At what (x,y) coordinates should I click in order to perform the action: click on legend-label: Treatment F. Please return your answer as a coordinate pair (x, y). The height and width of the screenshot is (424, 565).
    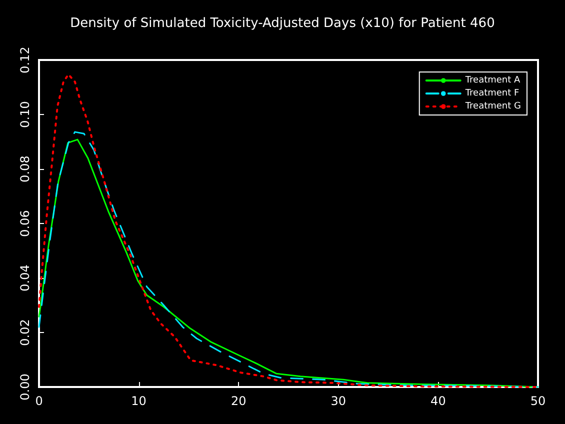
    Looking at the image, I should click on (492, 93).